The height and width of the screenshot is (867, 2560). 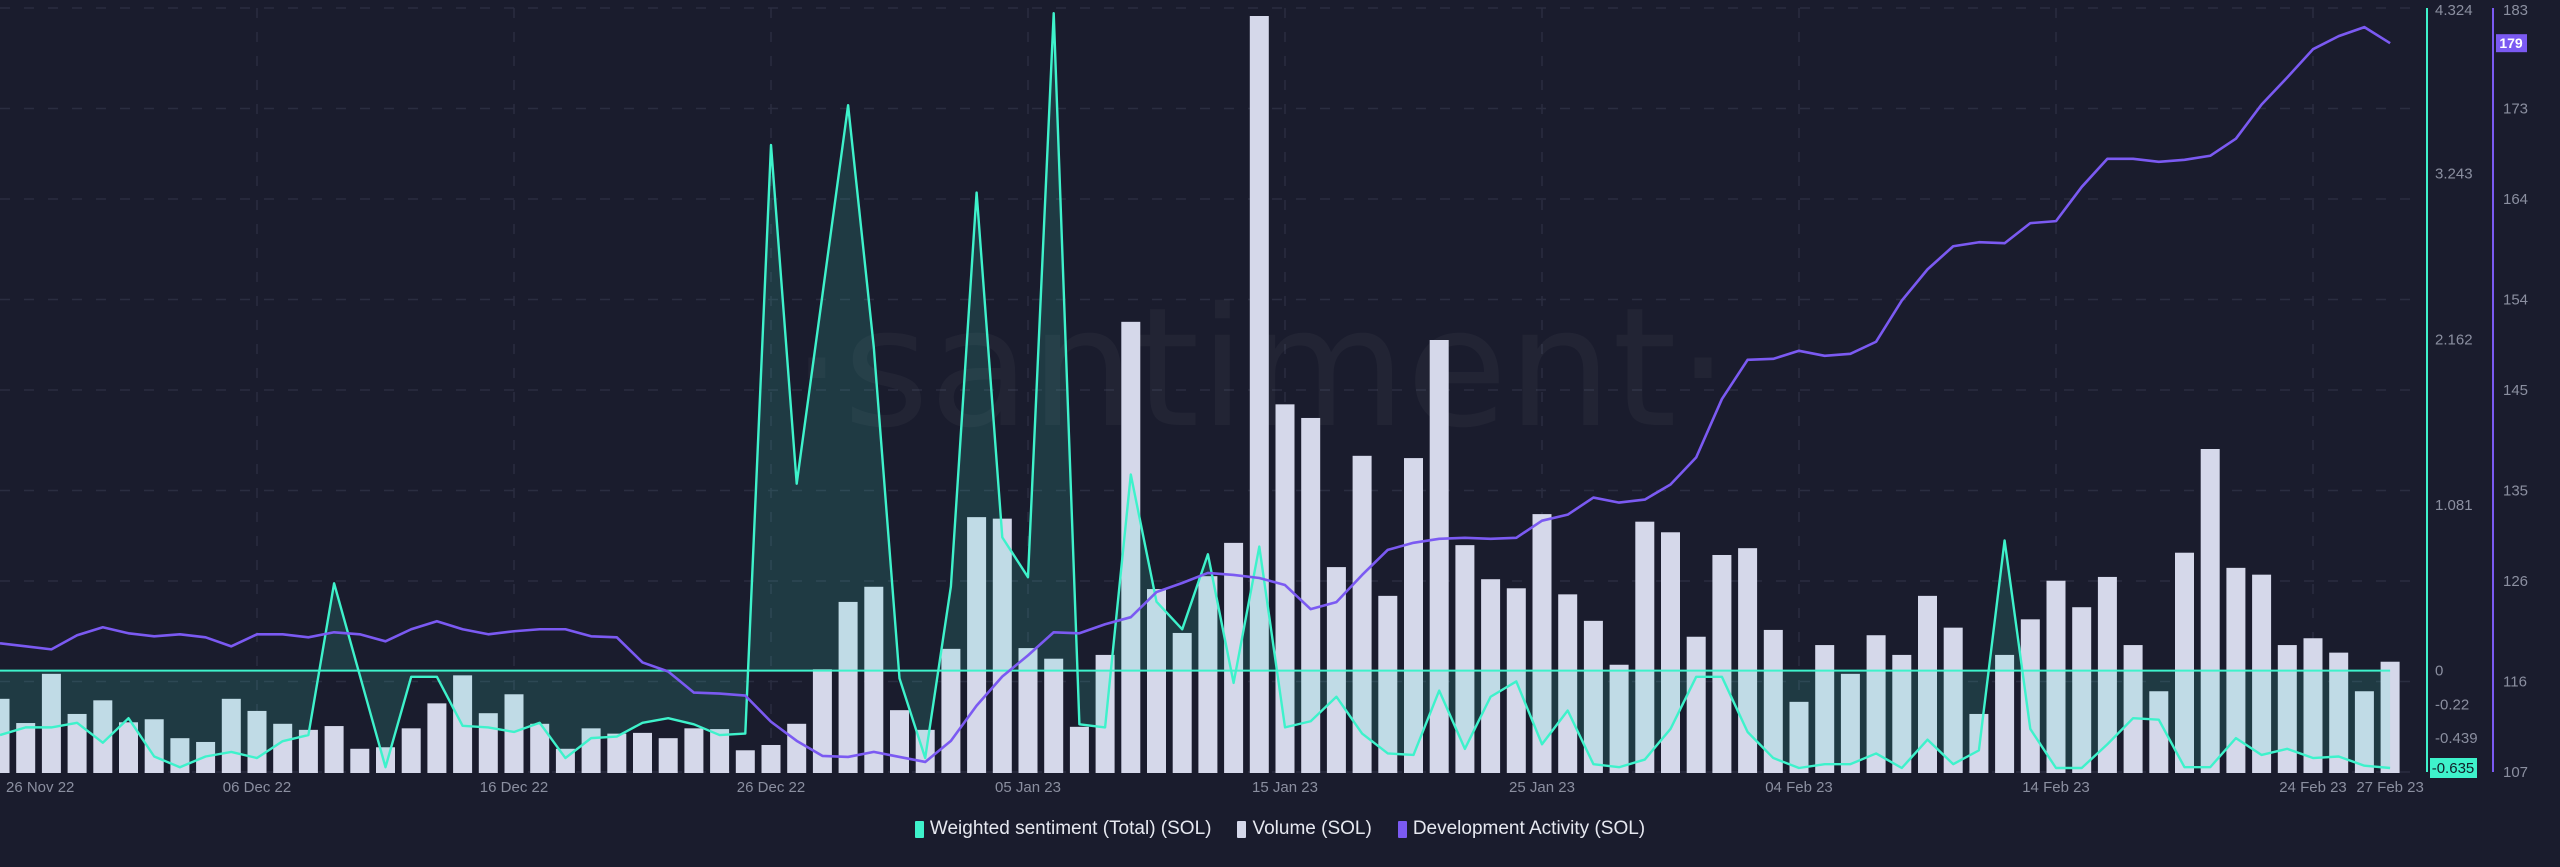 I want to click on volume-swatch, so click(x=1242, y=829).